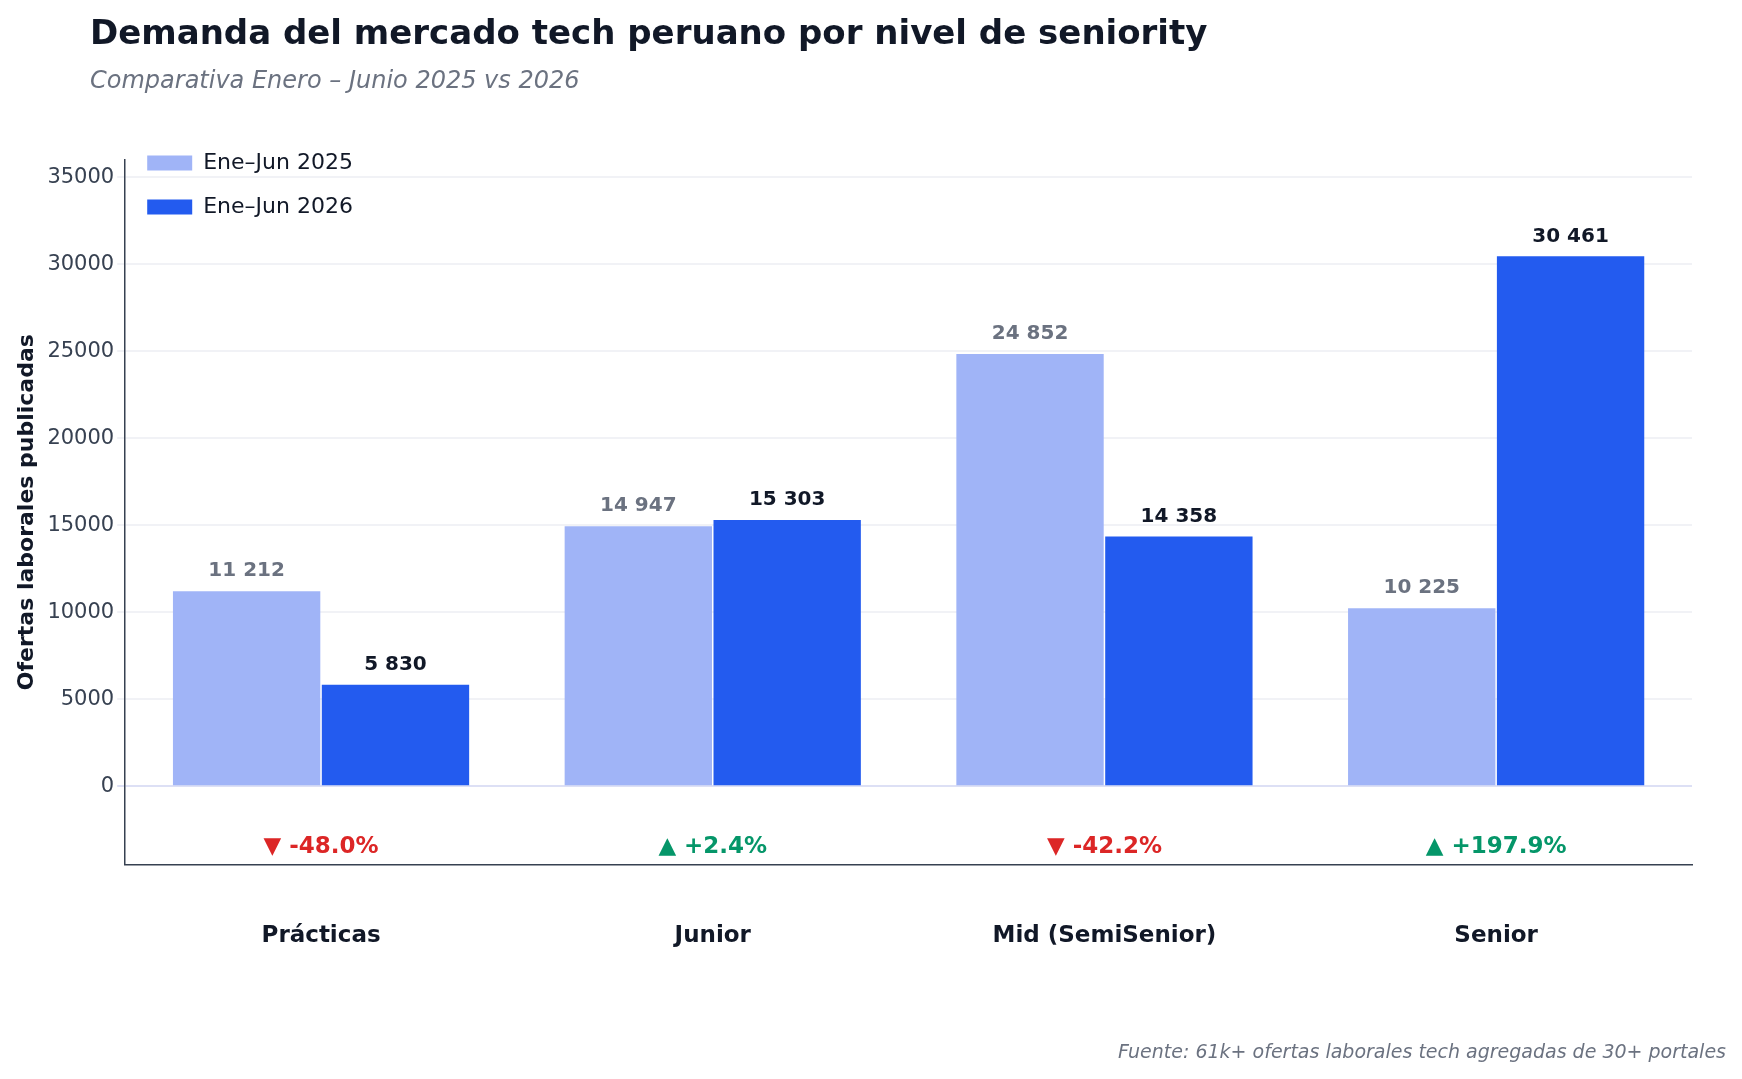 Image resolution: width=1742 pixels, height=1079 pixels. Describe the element at coordinates (1179, 514) in the screenshot. I see `data-label: 14 358` at that location.